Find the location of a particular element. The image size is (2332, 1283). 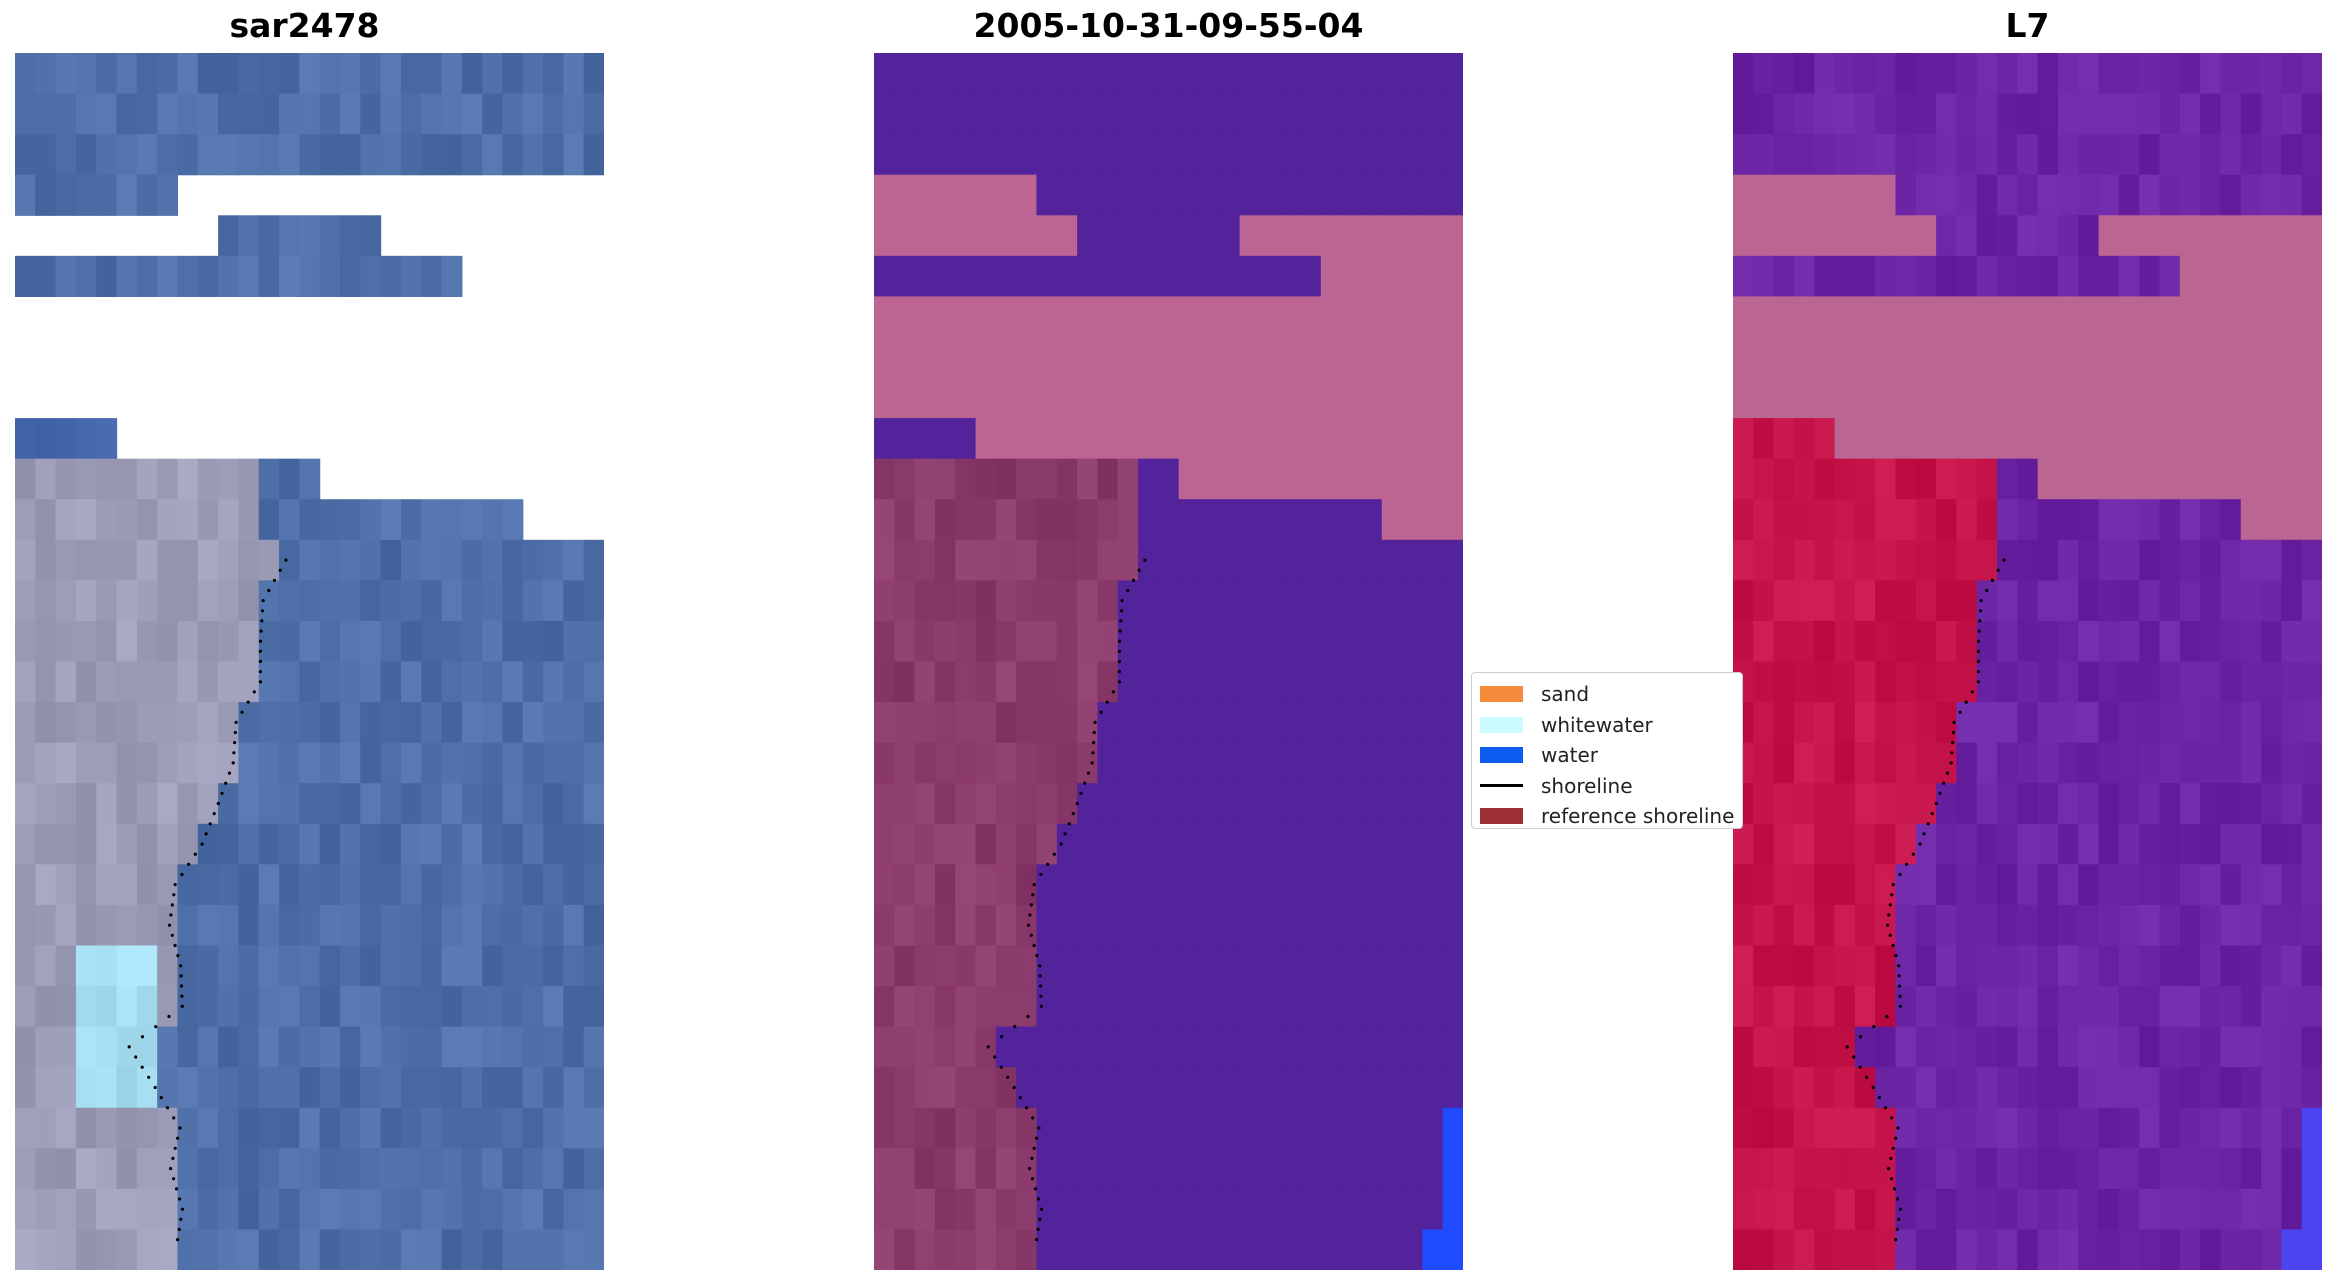

legend-label-water: water is located at coordinates (1569, 755).